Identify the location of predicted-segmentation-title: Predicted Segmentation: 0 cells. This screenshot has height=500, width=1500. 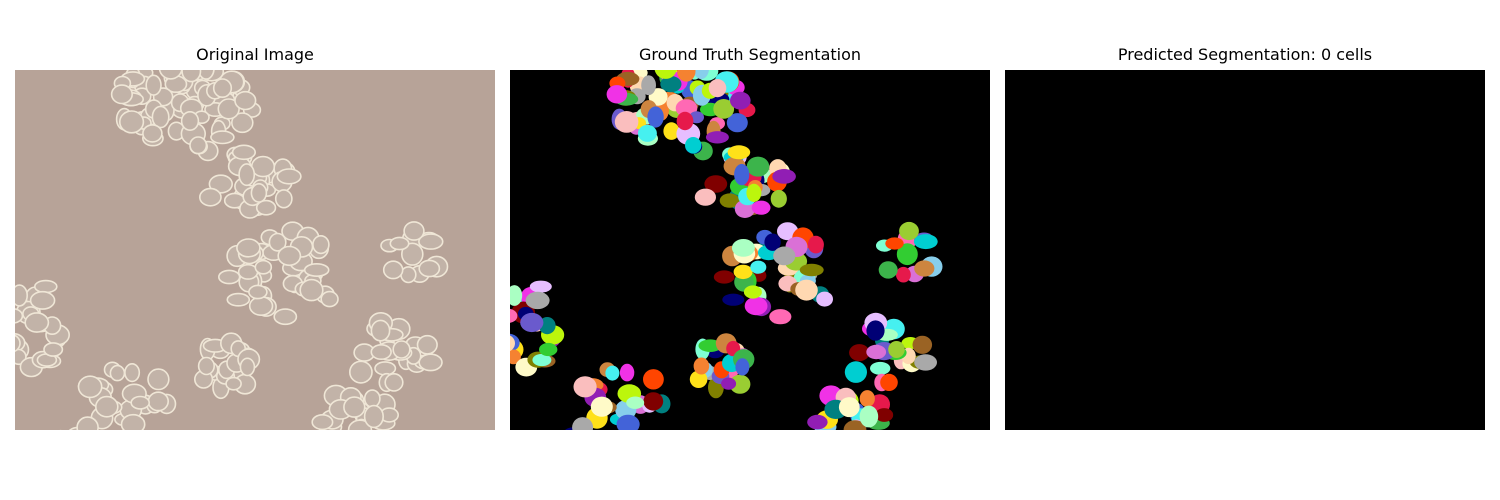
(1245, 54).